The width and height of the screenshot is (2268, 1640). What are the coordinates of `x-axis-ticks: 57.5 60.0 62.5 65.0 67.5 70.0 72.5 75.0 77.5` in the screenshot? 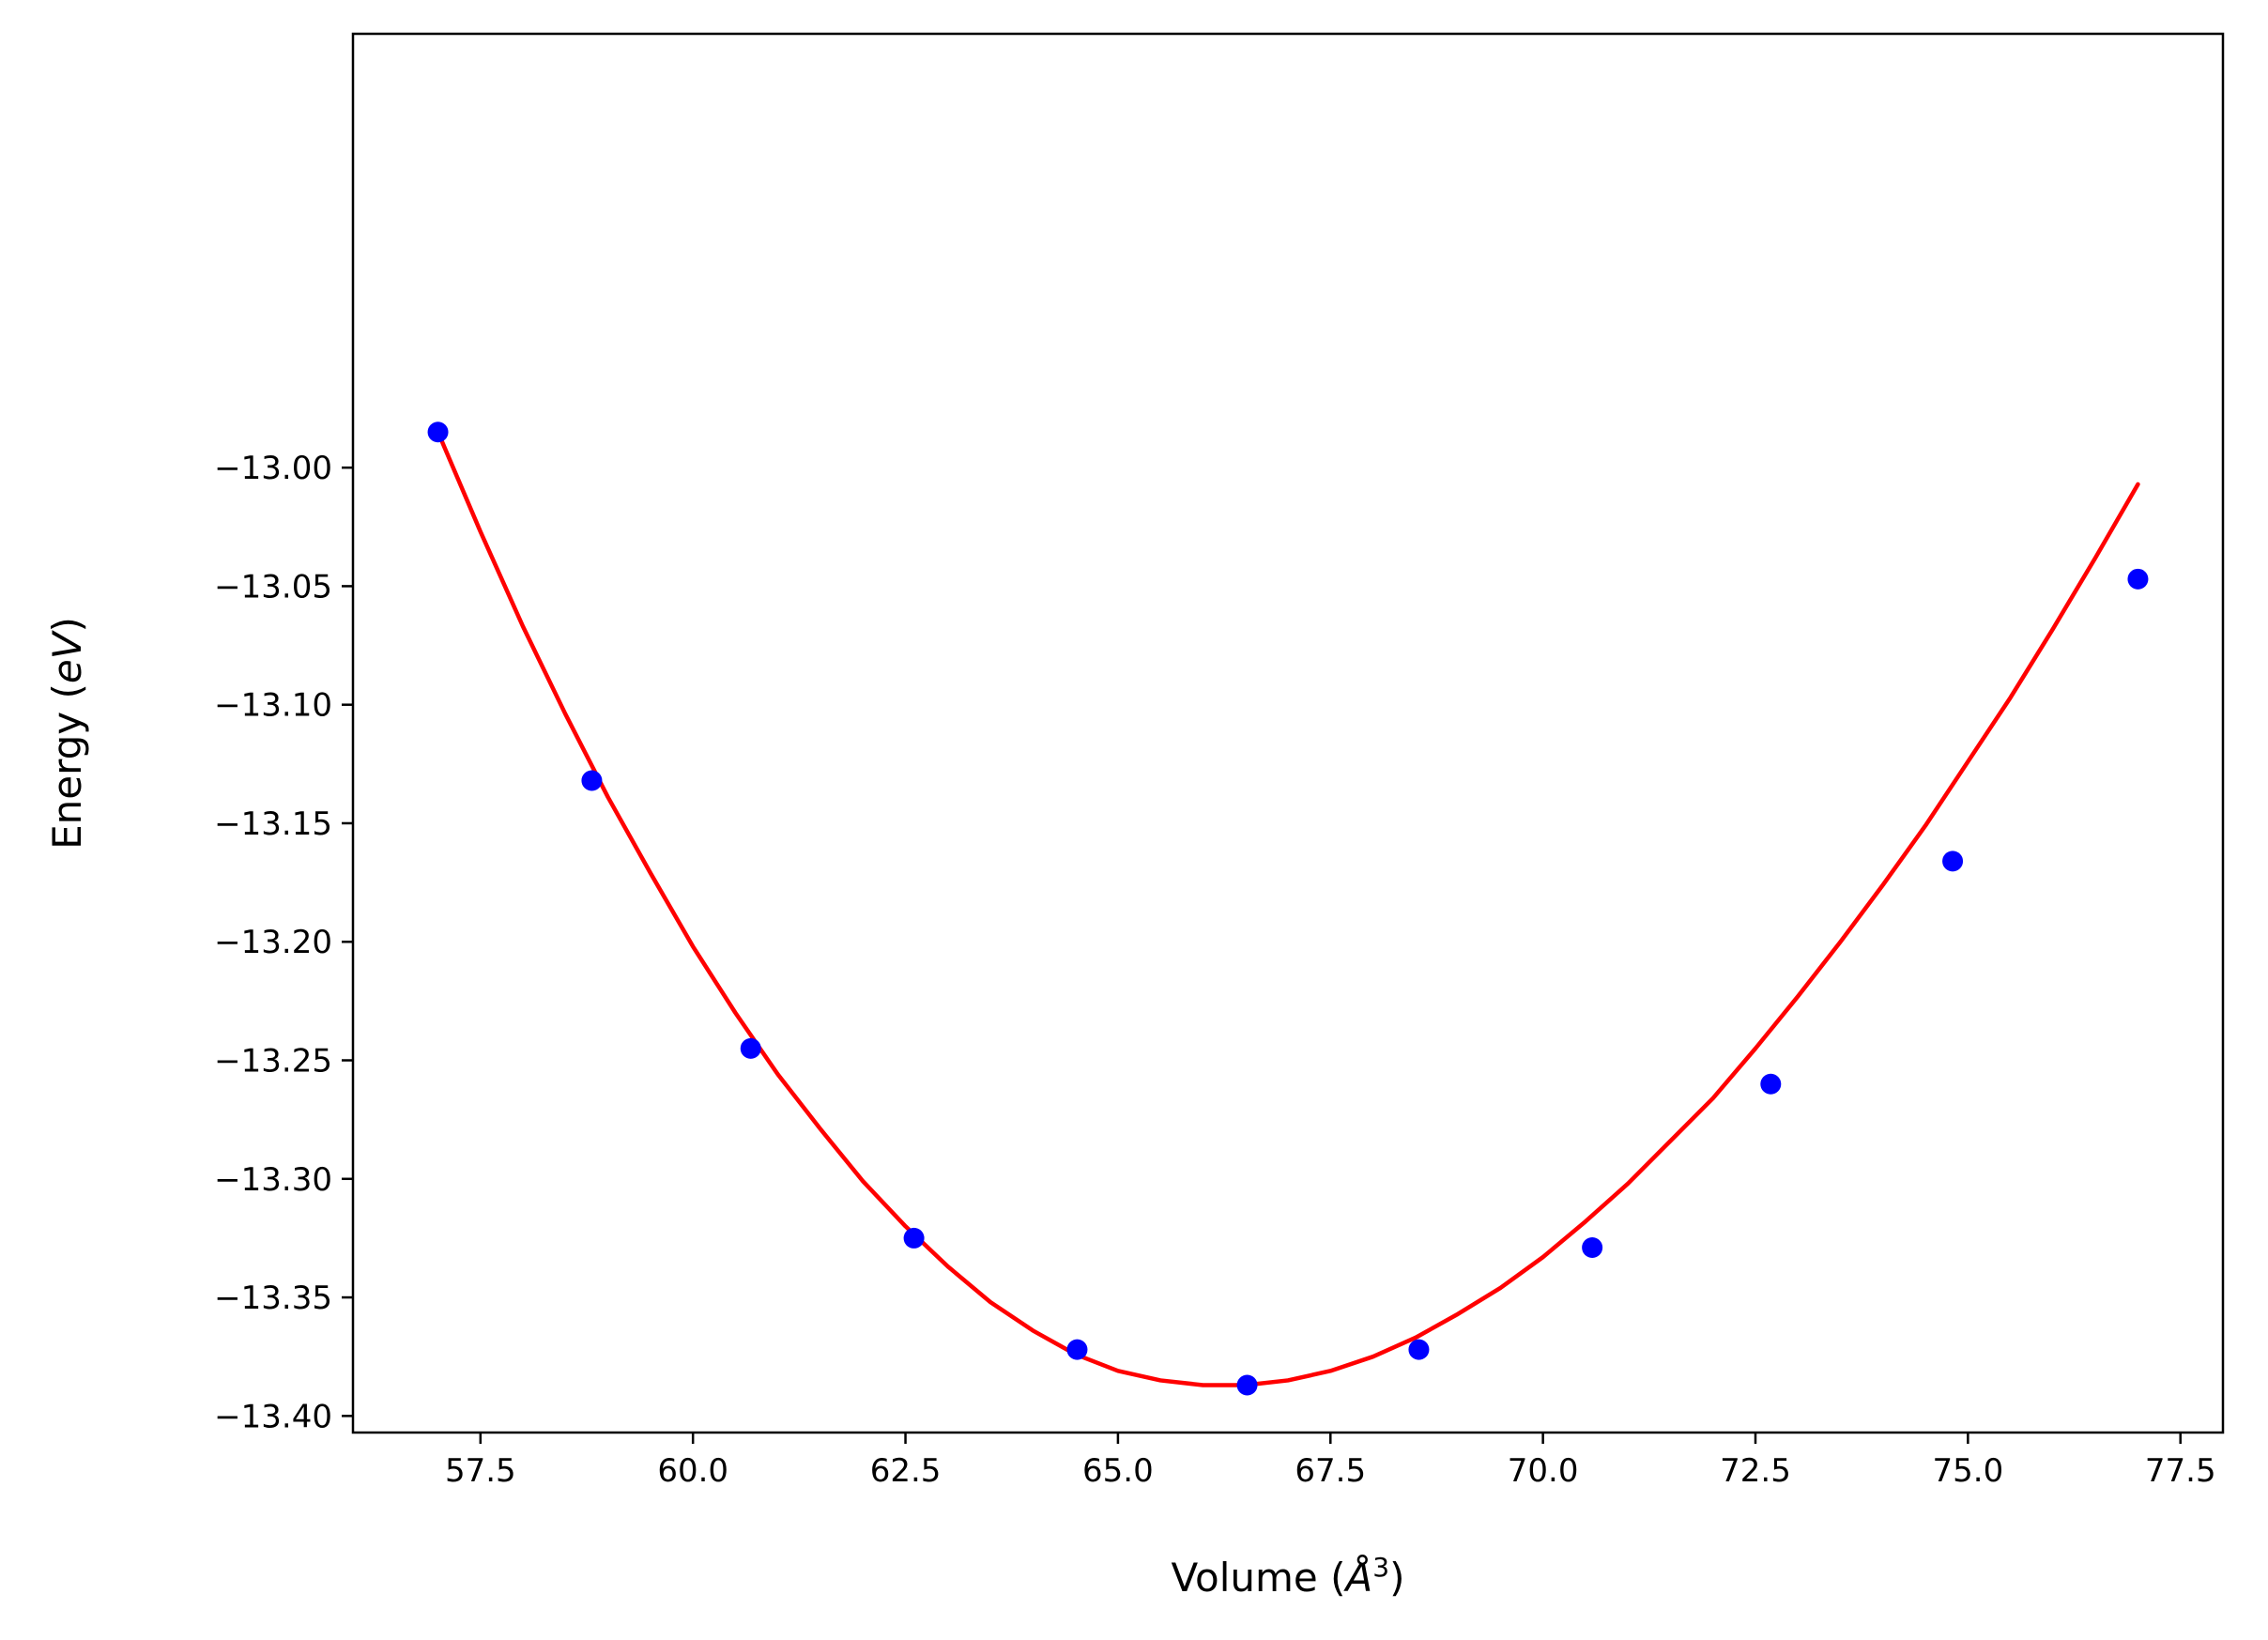 It's located at (1330, 1461).